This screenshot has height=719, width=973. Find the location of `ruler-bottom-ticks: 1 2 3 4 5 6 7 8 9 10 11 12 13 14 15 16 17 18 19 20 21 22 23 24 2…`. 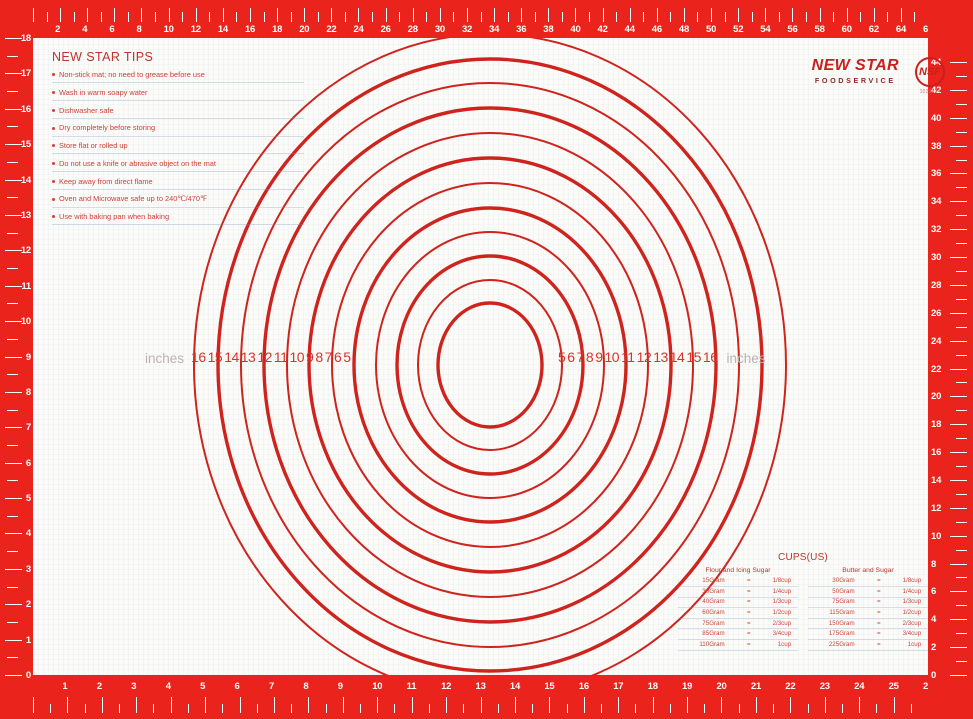

ruler-bottom-ticks: 1 2 3 4 5 6 7 8 9 10 11 12 13 14 15 16 17 18 19 20 21 22 23 24 2… is located at coordinates (486, 681).